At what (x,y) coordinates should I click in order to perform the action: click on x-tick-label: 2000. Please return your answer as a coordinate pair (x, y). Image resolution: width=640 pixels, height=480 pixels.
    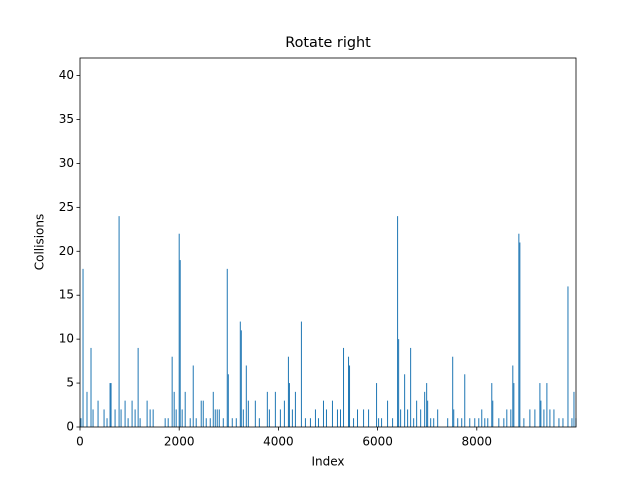
    Looking at the image, I should click on (179, 442).